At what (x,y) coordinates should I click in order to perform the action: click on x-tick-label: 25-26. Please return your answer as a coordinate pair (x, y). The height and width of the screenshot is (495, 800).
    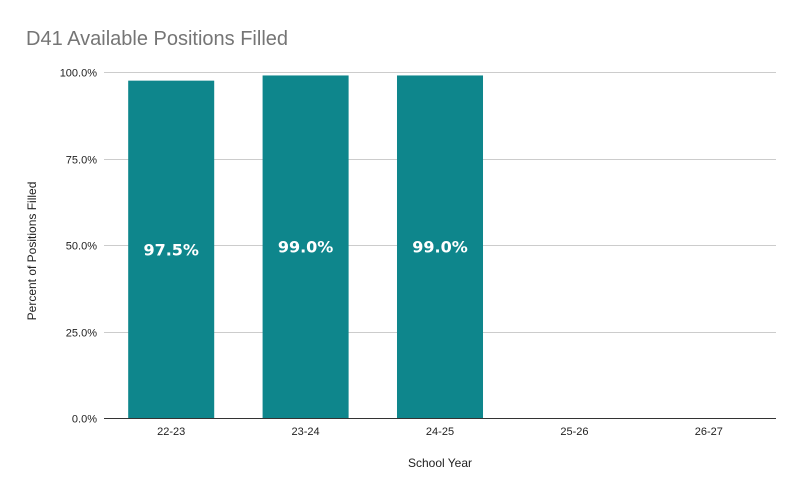
    Looking at the image, I should click on (574, 432).